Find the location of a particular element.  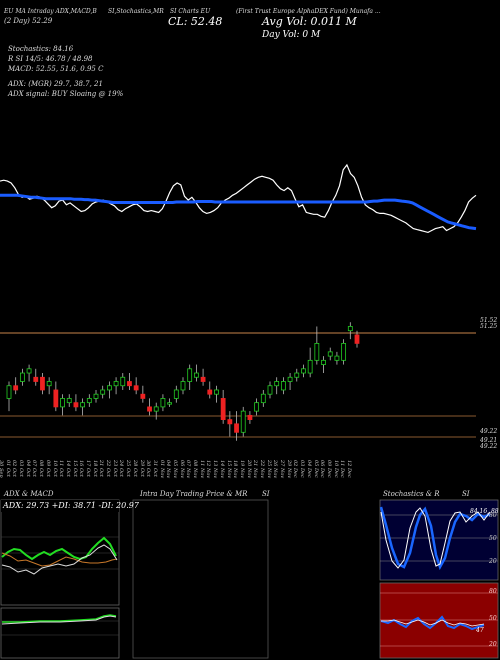

macd-green-line is located at coordinates (59, 618).